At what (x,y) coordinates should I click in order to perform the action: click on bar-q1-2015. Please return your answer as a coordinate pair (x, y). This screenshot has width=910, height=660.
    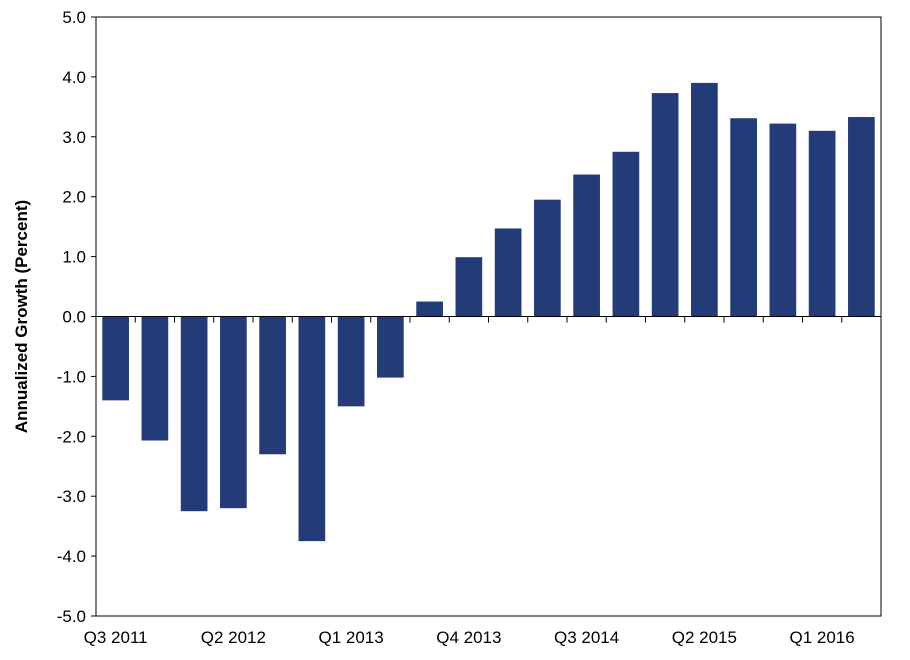
    Looking at the image, I should click on (665, 205).